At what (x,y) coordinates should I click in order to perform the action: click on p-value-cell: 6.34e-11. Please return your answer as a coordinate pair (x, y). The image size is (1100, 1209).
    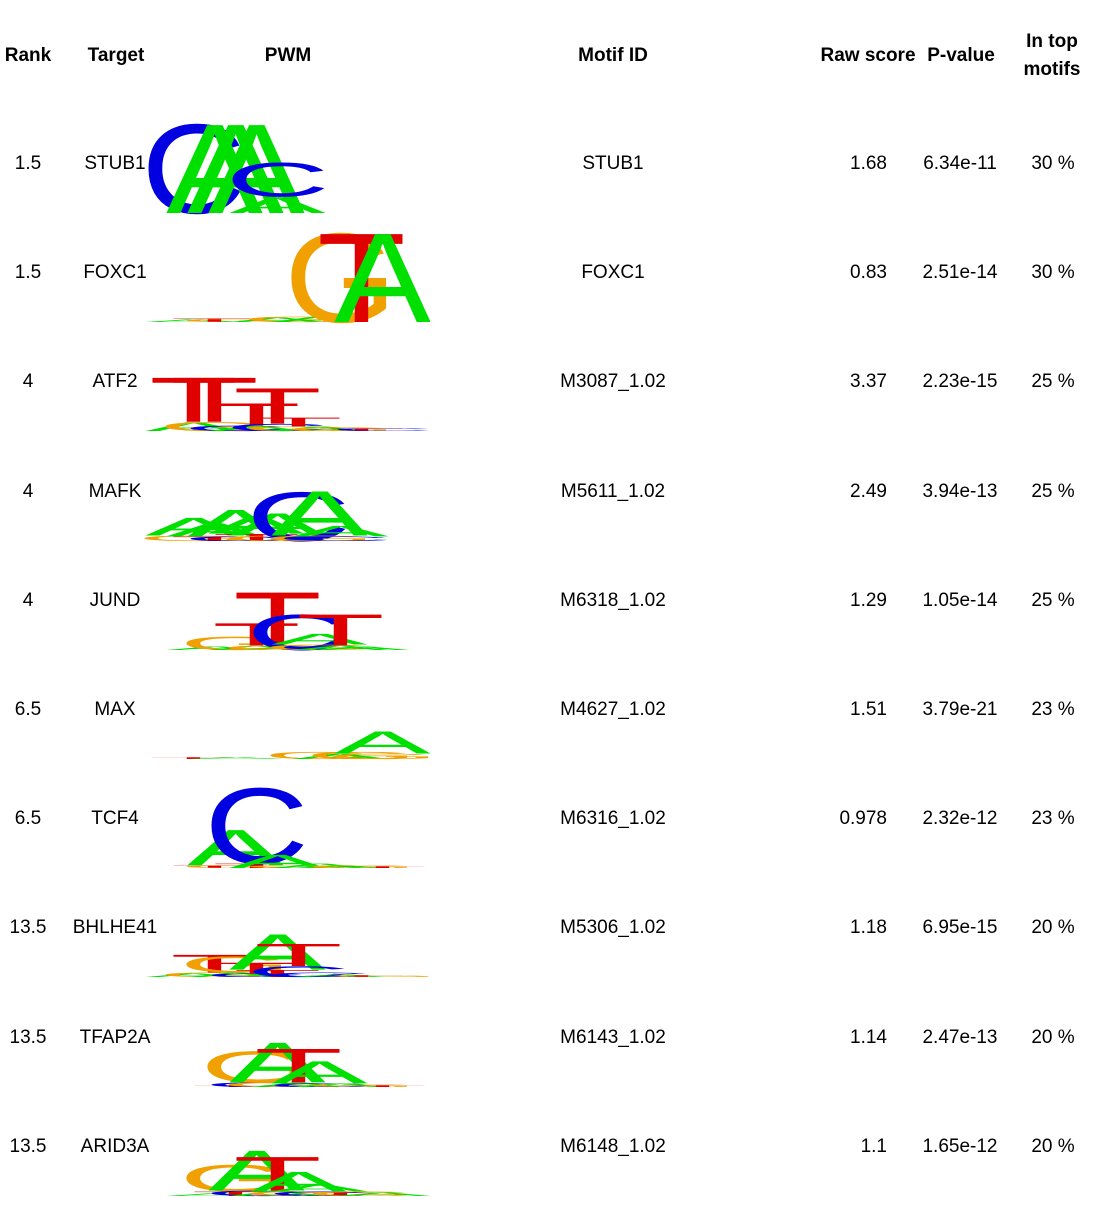
    Looking at the image, I should click on (960, 163).